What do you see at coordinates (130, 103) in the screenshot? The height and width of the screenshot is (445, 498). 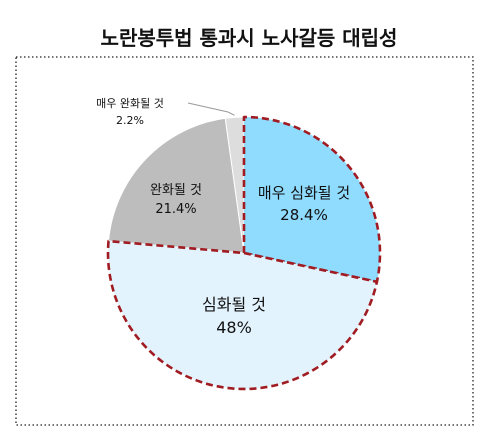 I see `slice-category-label: 매우 완화될 것` at bounding box center [130, 103].